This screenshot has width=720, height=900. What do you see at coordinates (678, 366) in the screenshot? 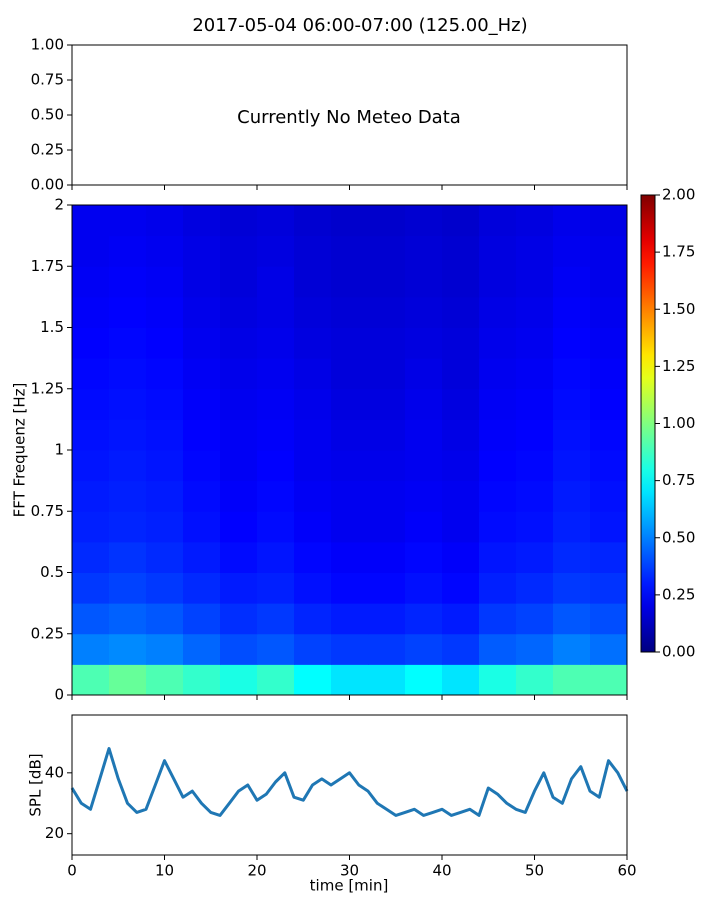
I see `colorbar-tick-label: 1.25` at bounding box center [678, 366].